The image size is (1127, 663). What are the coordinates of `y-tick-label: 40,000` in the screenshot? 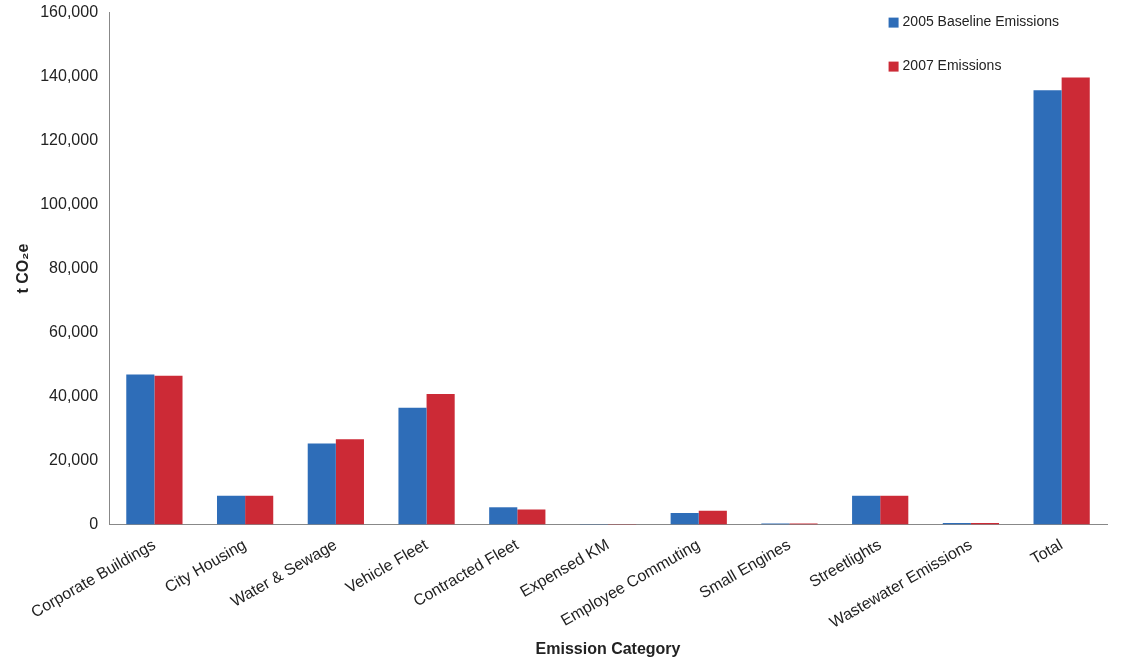 It's located at (74, 395).